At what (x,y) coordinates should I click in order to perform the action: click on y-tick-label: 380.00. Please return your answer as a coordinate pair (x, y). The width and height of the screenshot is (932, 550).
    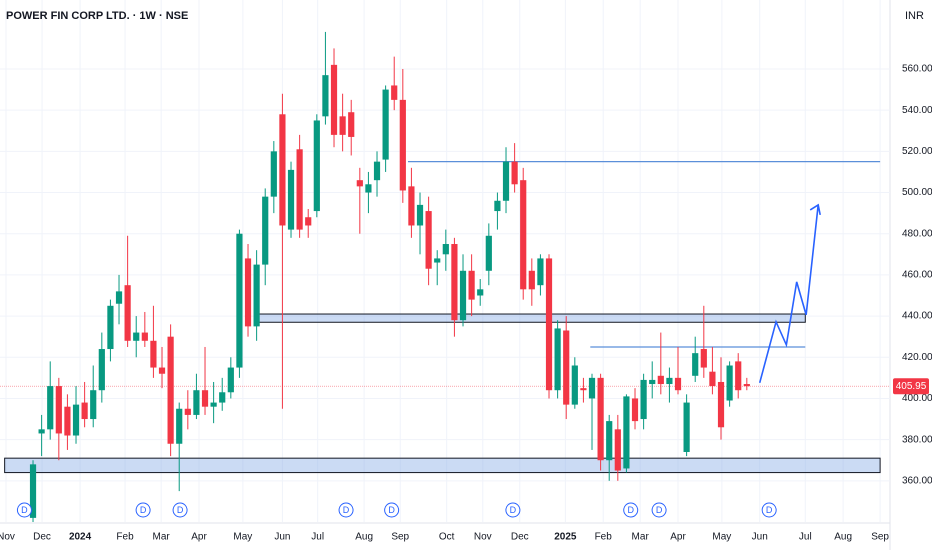
    Looking at the image, I should click on (917, 439).